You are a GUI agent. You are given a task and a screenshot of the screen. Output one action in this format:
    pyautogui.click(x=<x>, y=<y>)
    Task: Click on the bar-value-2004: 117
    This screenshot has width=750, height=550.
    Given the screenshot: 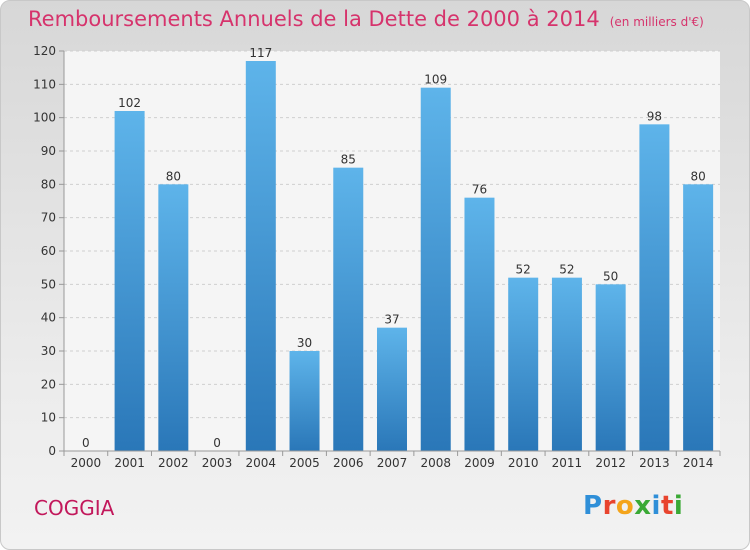 What is the action you would take?
    pyautogui.click(x=260, y=53)
    